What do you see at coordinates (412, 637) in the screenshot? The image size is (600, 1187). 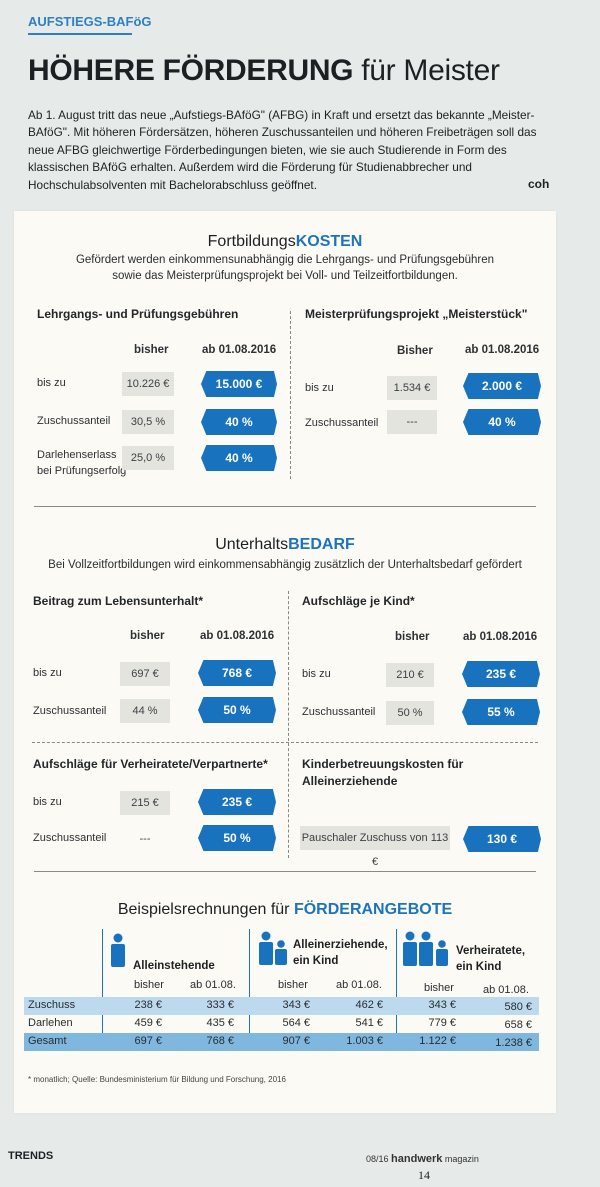 I see `kind-col-old: bisher` at bounding box center [412, 637].